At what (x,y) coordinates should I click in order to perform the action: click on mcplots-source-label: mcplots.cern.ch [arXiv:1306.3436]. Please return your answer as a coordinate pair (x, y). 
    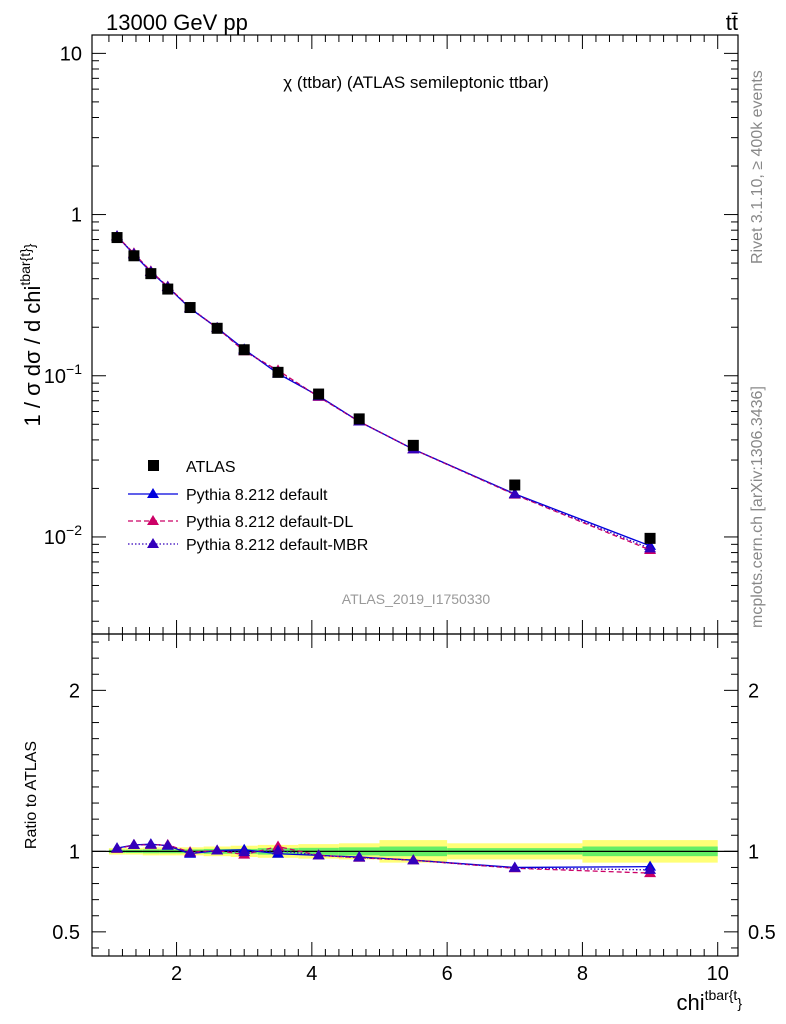
    Looking at the image, I should click on (757, 507).